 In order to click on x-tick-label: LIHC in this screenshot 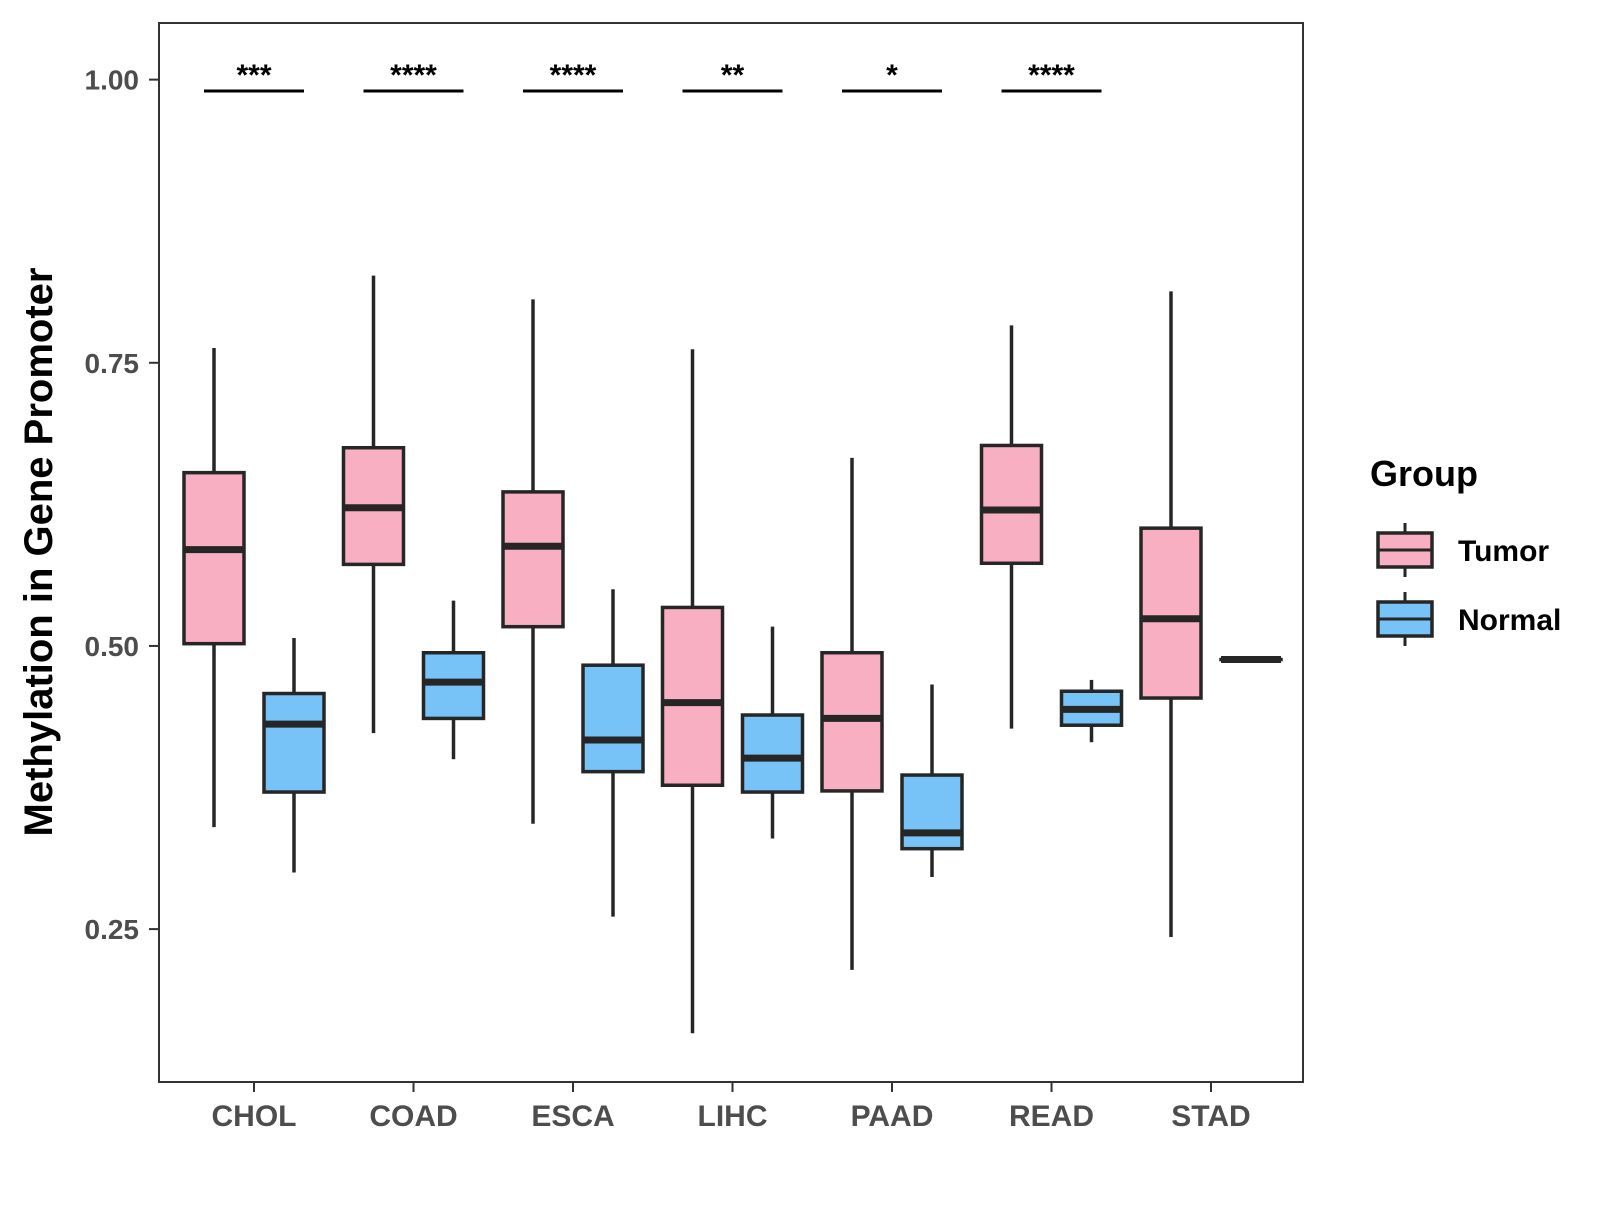, I will do `click(733, 1116)`.